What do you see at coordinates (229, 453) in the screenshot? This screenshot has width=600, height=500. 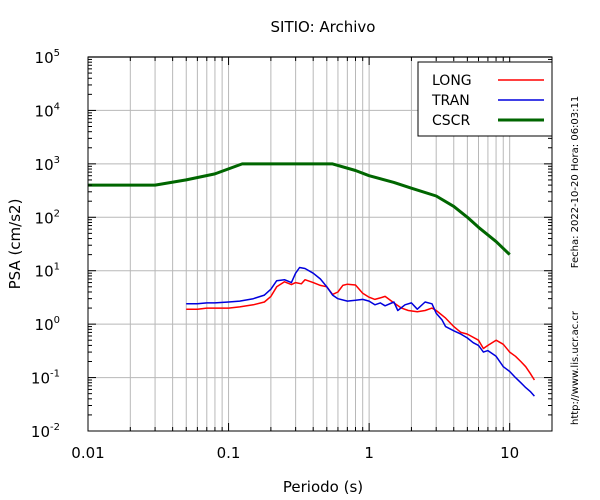 I see `x-tick-label: 0.1` at bounding box center [229, 453].